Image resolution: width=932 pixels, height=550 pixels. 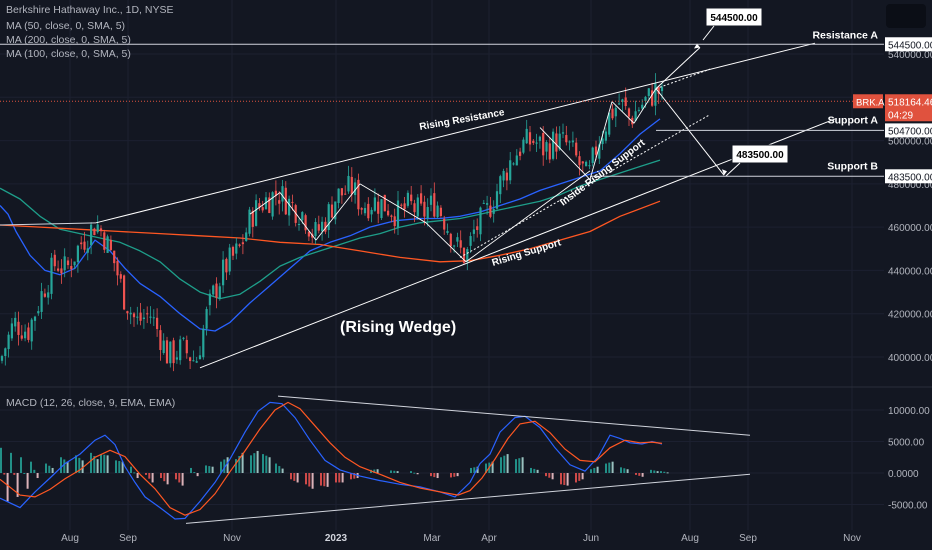 I want to click on legend-symbol: Berkshire Hathaway Inc., 1D, NYSE, so click(x=90, y=10).